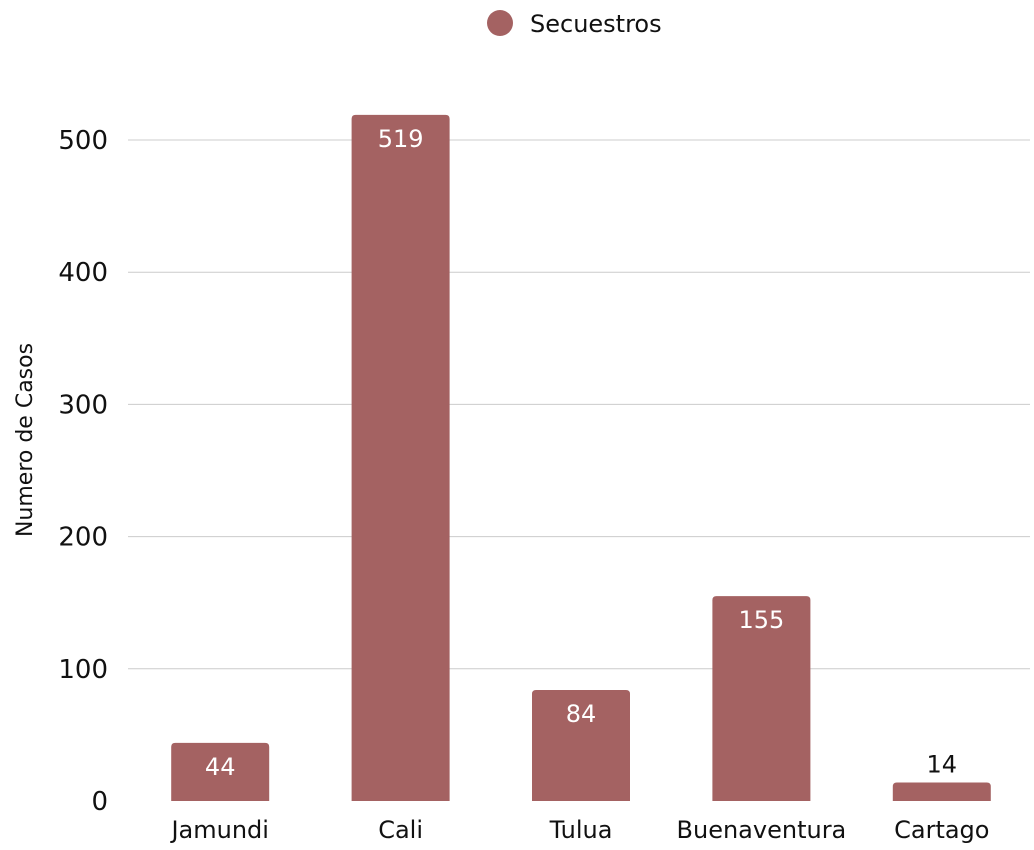 This screenshot has width=1034, height=850. What do you see at coordinates (762, 830) in the screenshot?
I see `x-tick-label: Buenaventura` at bounding box center [762, 830].